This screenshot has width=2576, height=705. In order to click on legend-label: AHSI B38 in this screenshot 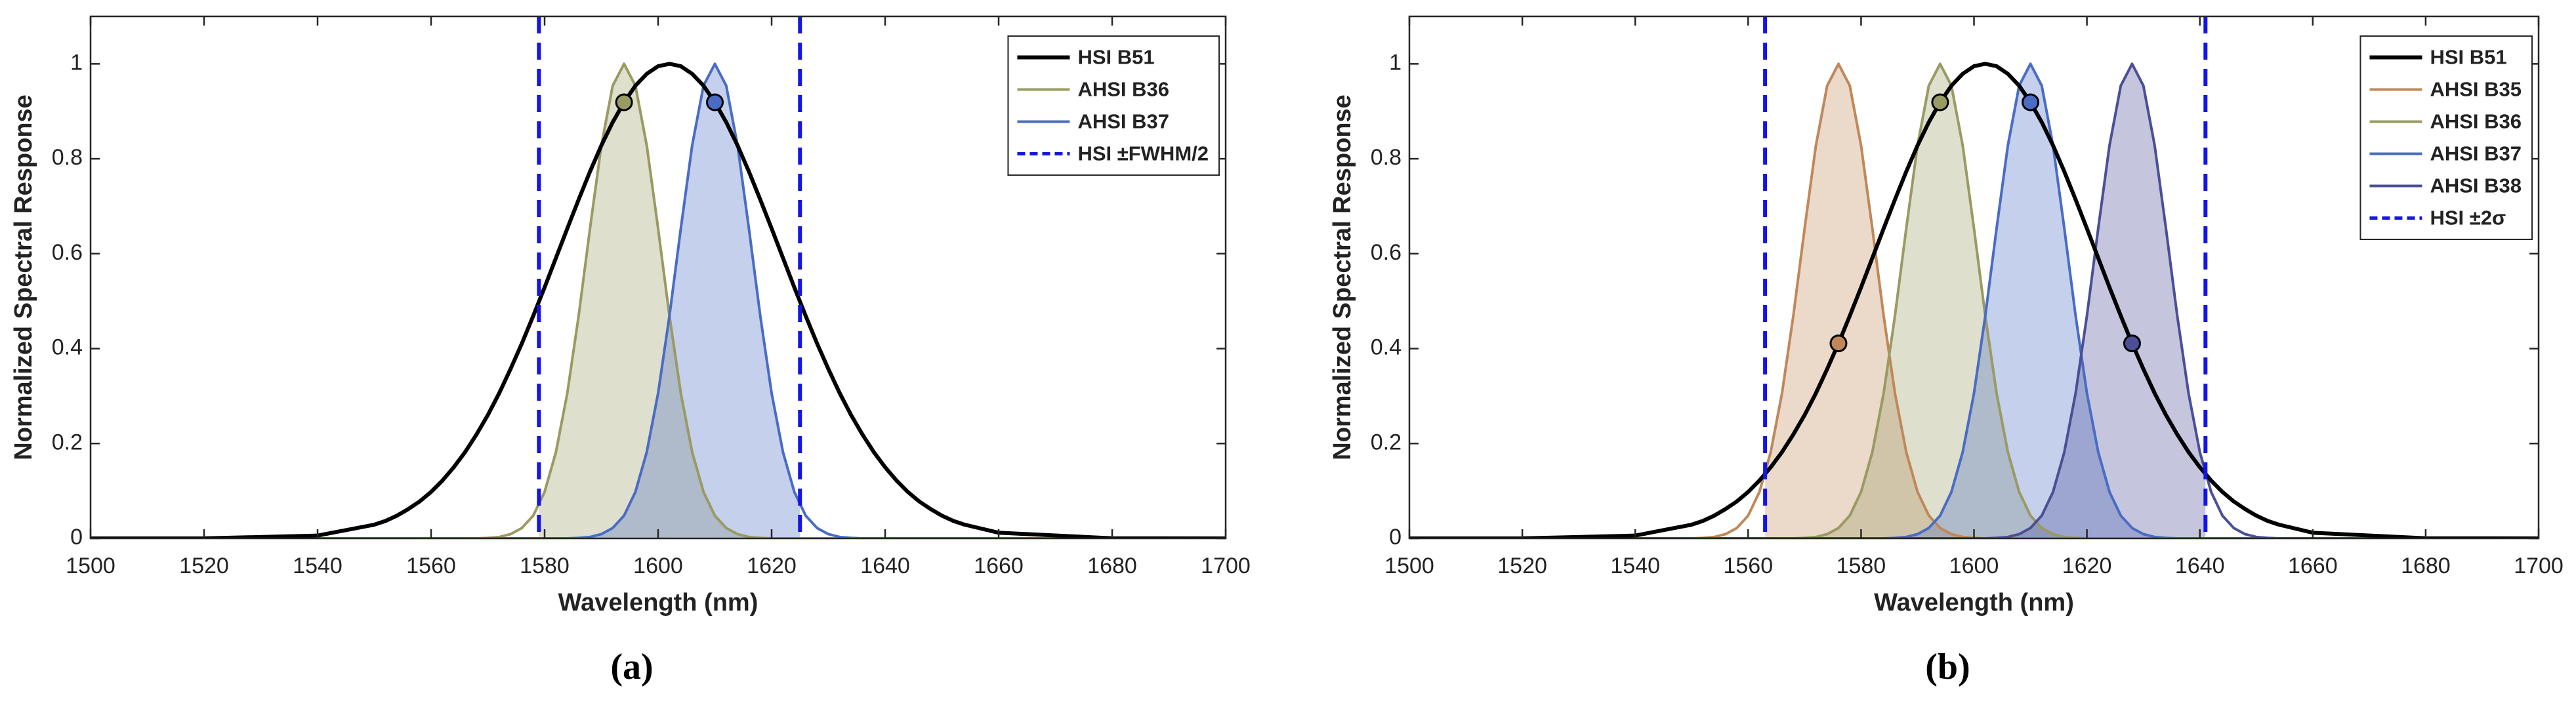, I will do `click(2476, 186)`.